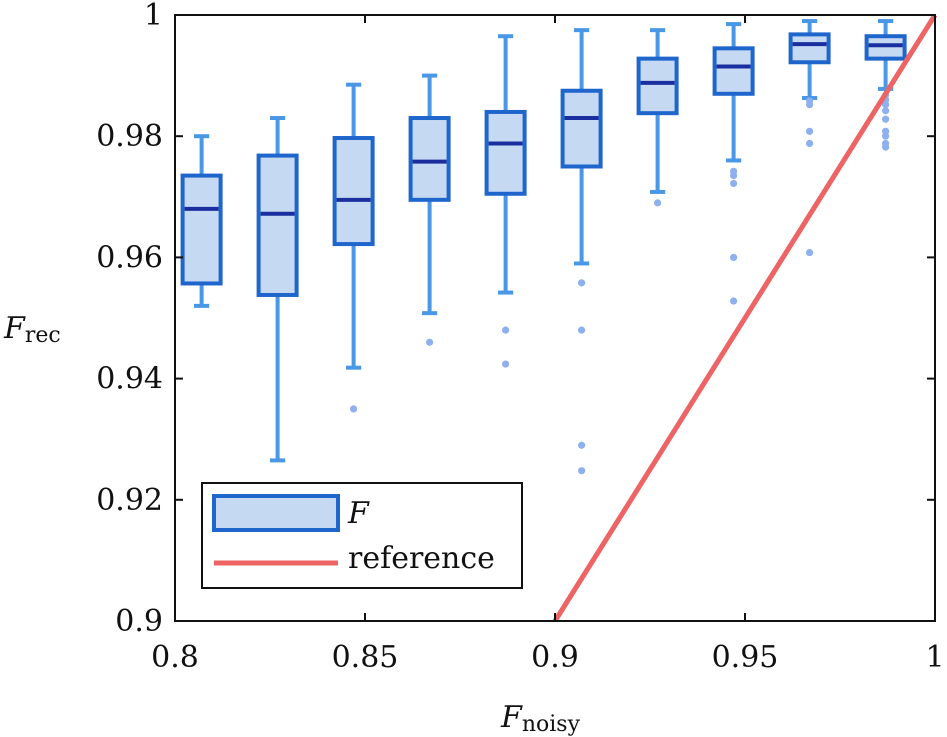 Image resolution: width=947 pixels, height=737 pixels. What do you see at coordinates (129, 379) in the screenshot?
I see `y-tick-label-2: 0.94` at bounding box center [129, 379].